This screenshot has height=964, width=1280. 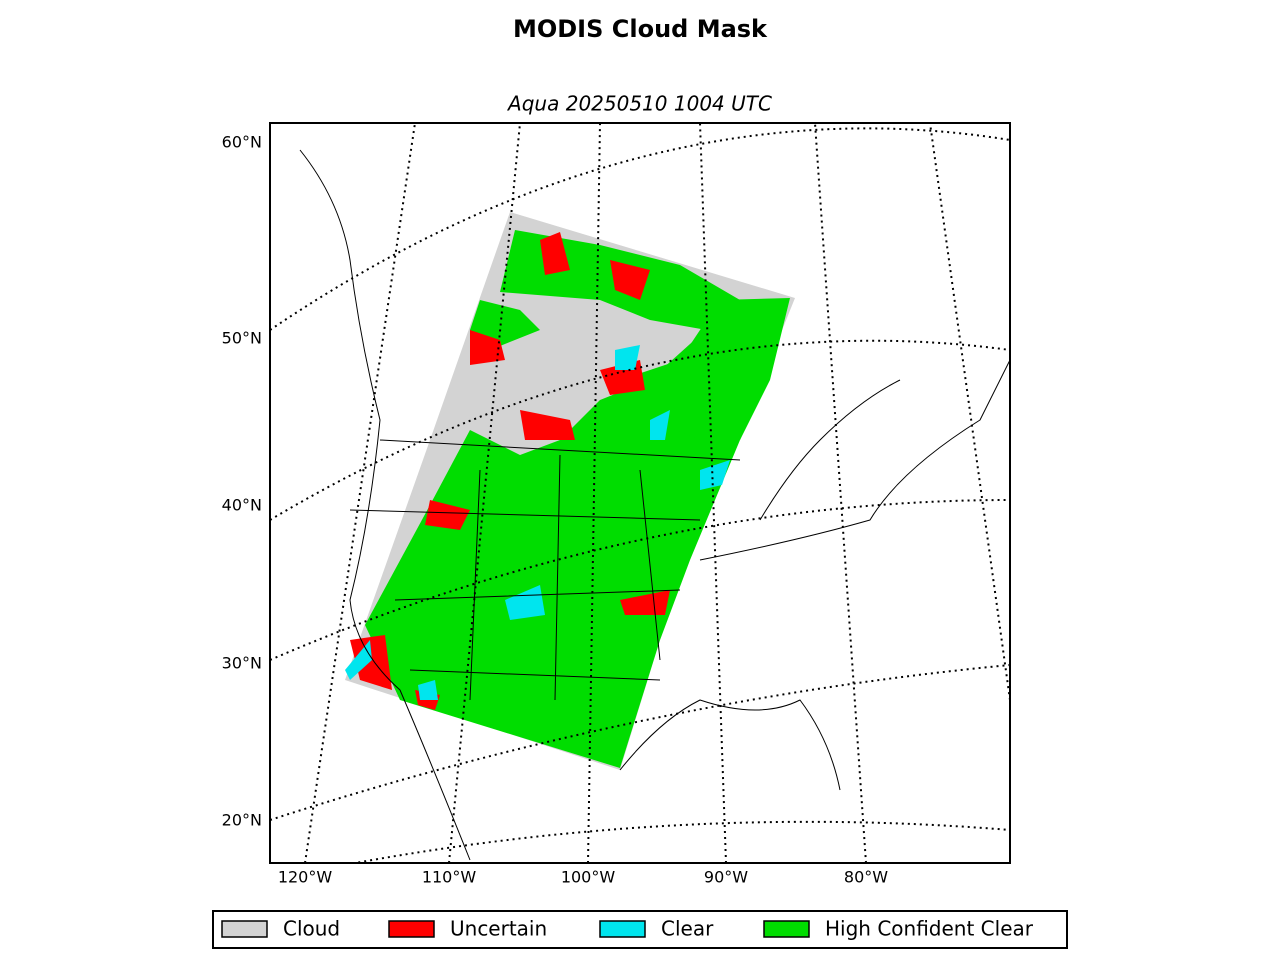 I want to click on lon-label: 100°W, so click(x=588, y=877).